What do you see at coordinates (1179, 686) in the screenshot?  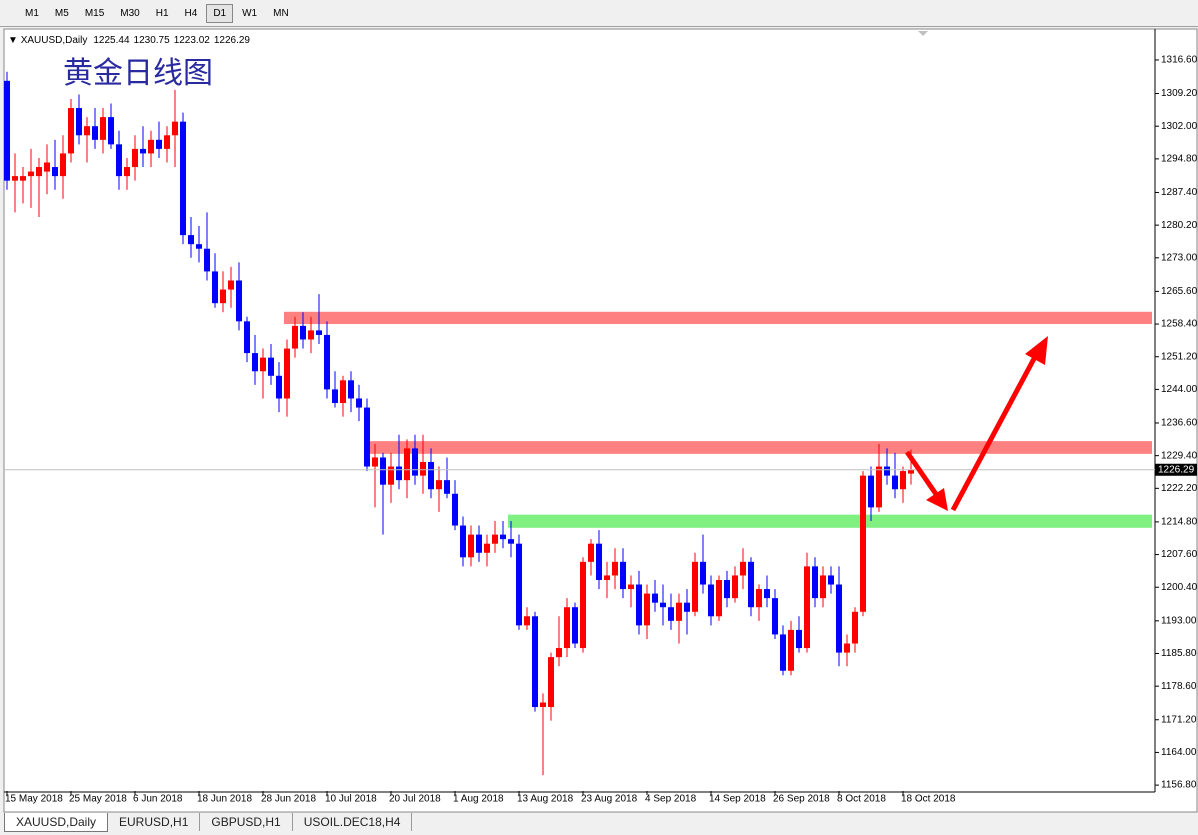 I see `y-tick-label: 1178.60` at bounding box center [1179, 686].